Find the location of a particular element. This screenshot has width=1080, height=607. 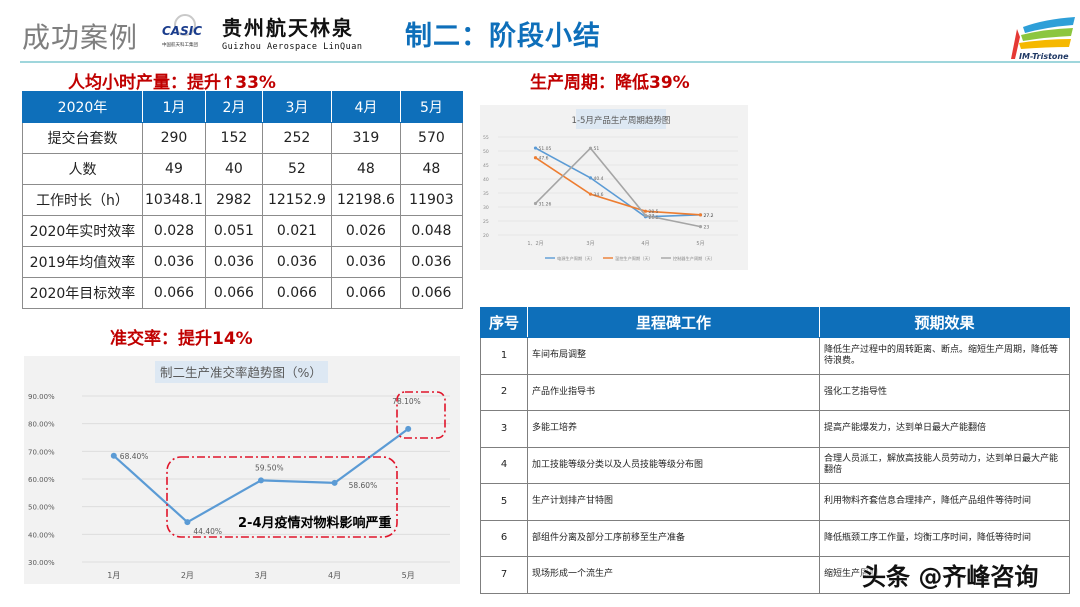

row-number: 5 is located at coordinates (504, 502).